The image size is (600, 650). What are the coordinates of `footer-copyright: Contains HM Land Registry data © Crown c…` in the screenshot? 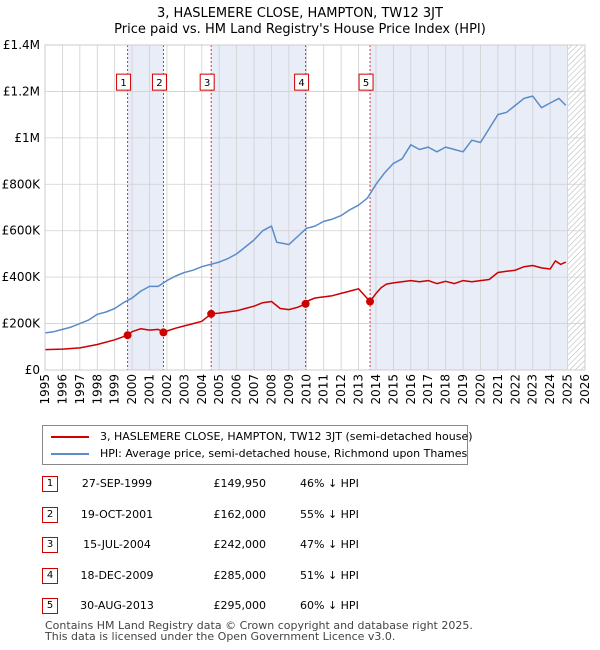 It's located at (259, 625).